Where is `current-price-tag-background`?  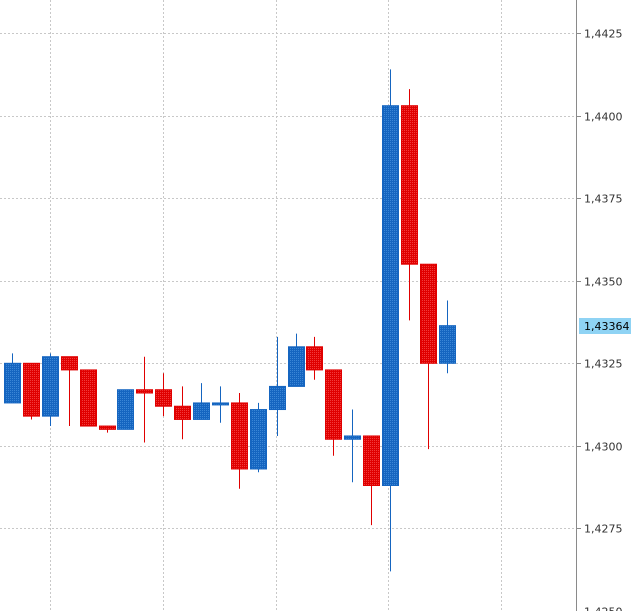 current-price-tag-background is located at coordinates (605, 326).